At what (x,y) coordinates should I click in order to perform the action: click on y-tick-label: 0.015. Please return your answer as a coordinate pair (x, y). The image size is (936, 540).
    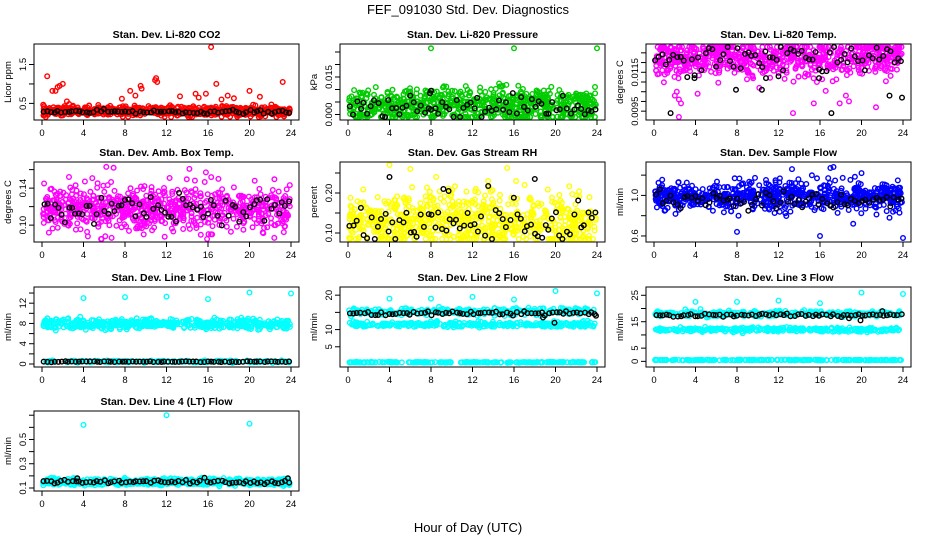
    Looking at the image, I should click on (329, 77).